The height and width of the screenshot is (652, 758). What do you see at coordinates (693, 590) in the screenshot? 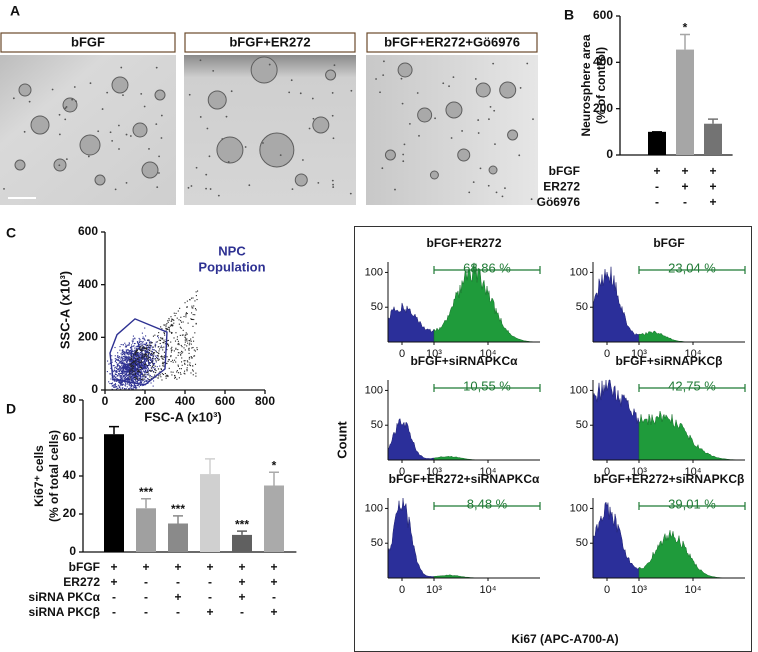
I see `x-tick-label: 10⁴` at bounding box center [693, 590].